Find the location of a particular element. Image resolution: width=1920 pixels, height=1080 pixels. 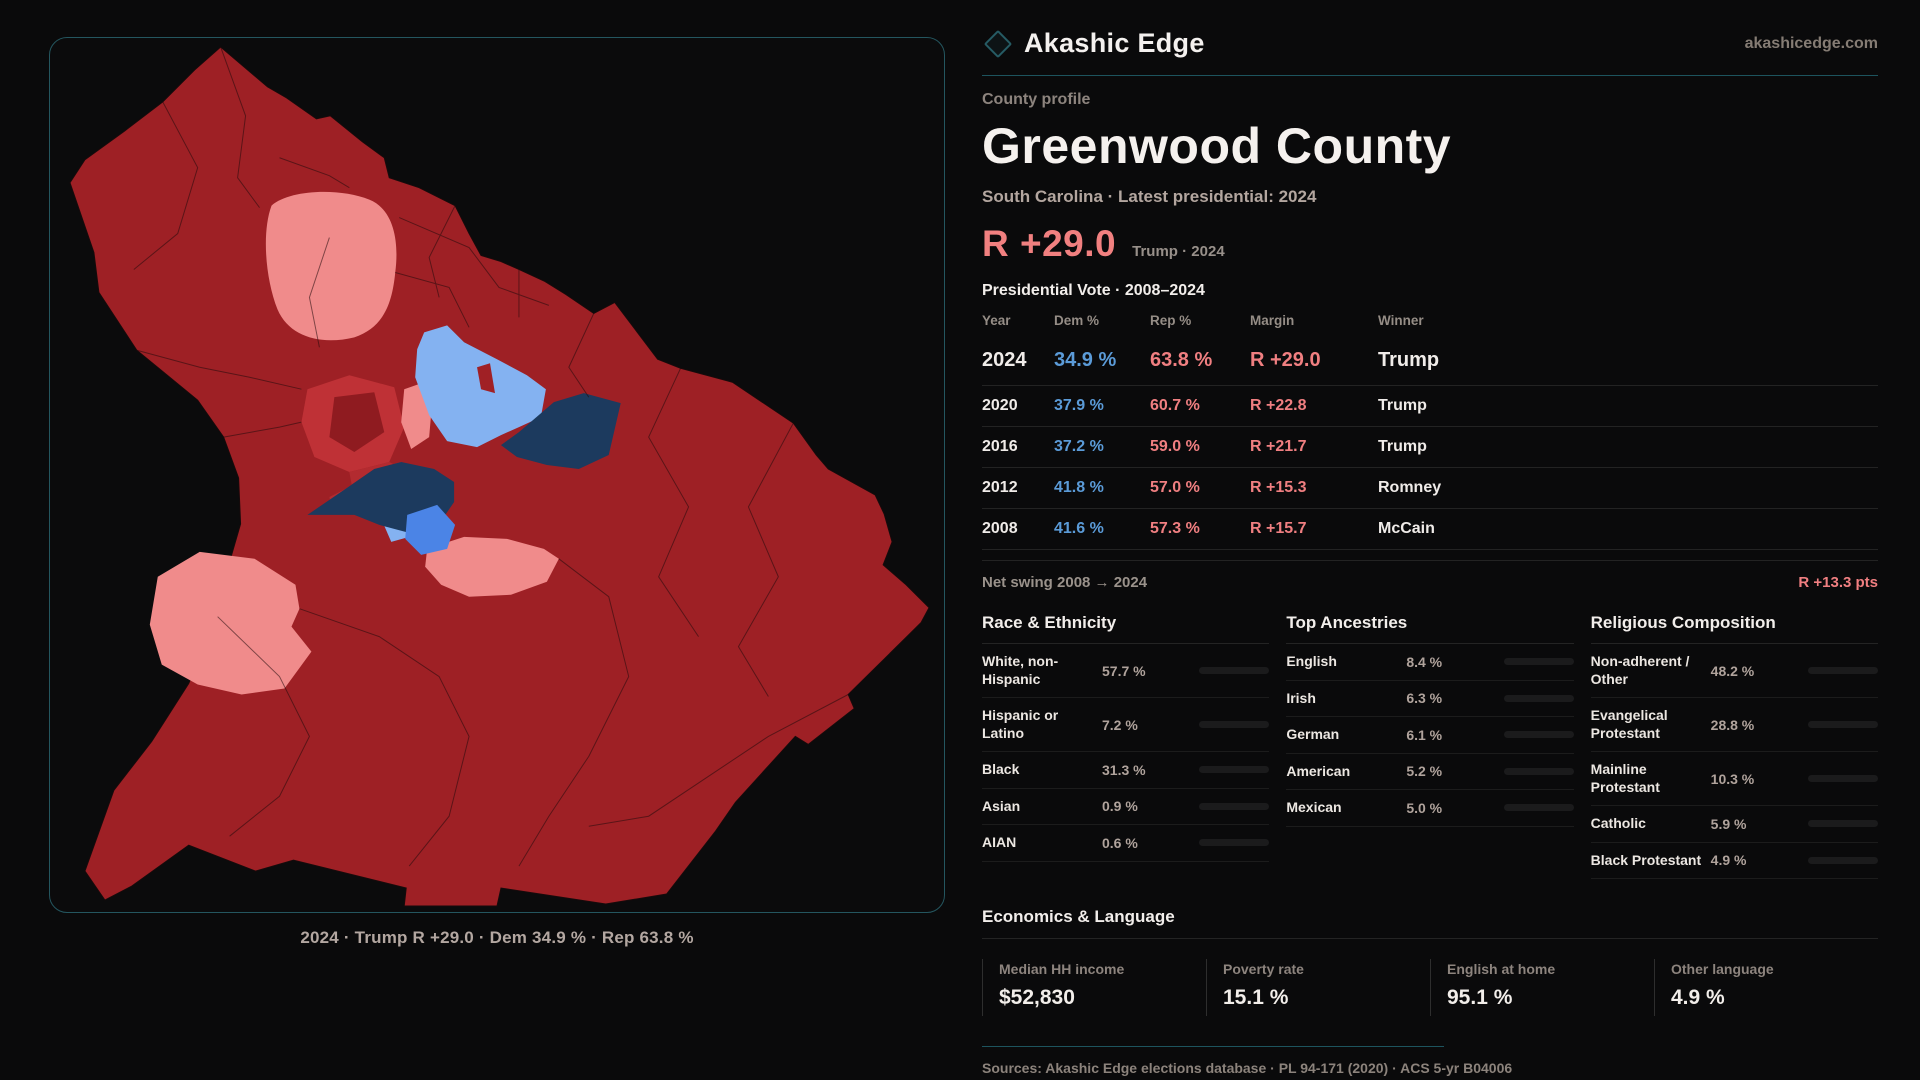

stat-row: Irish 6.3 % is located at coordinates (1430, 699).